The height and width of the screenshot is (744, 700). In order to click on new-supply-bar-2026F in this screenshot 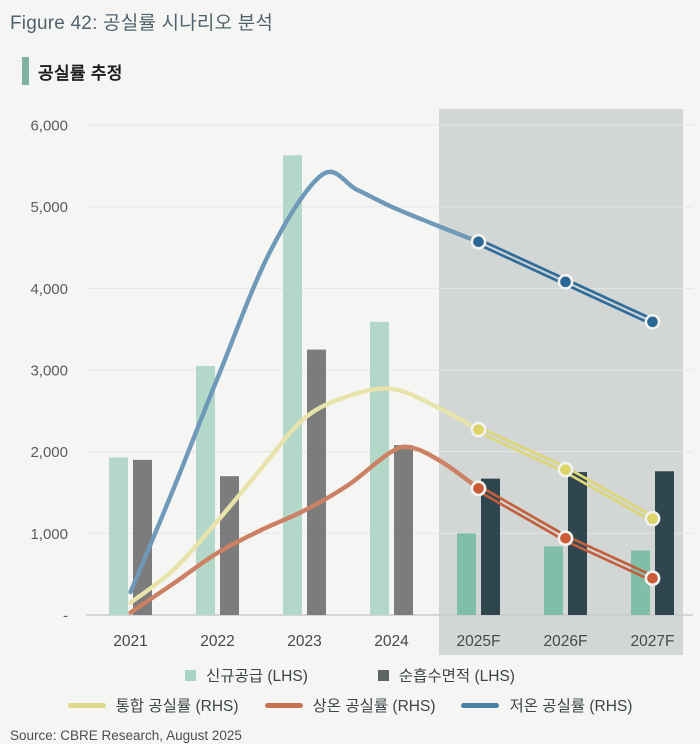, I will do `click(553, 580)`.